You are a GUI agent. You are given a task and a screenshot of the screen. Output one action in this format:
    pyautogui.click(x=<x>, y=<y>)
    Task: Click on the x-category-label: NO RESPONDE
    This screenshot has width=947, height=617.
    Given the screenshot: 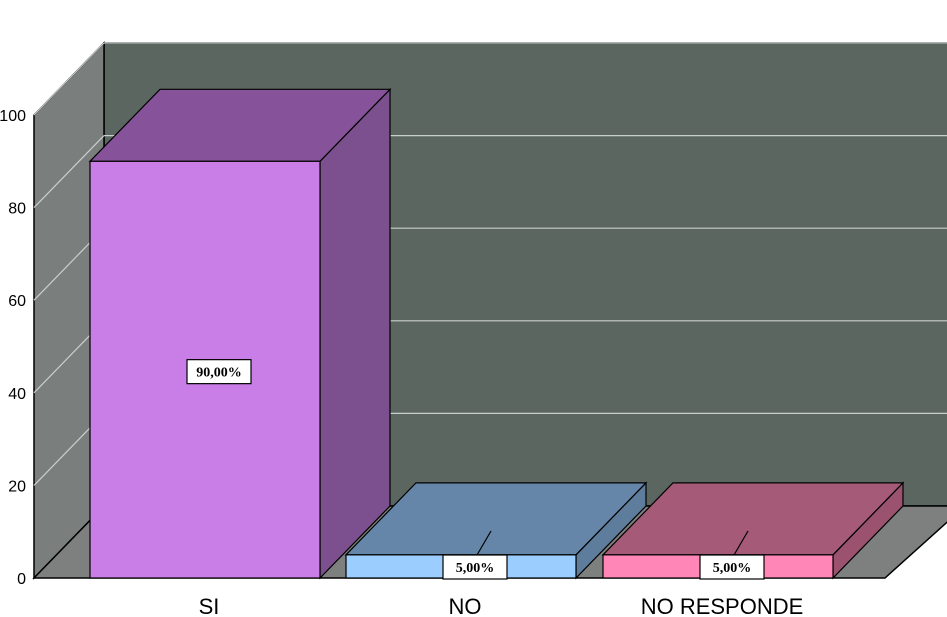 What is the action you would take?
    pyautogui.click(x=722, y=605)
    